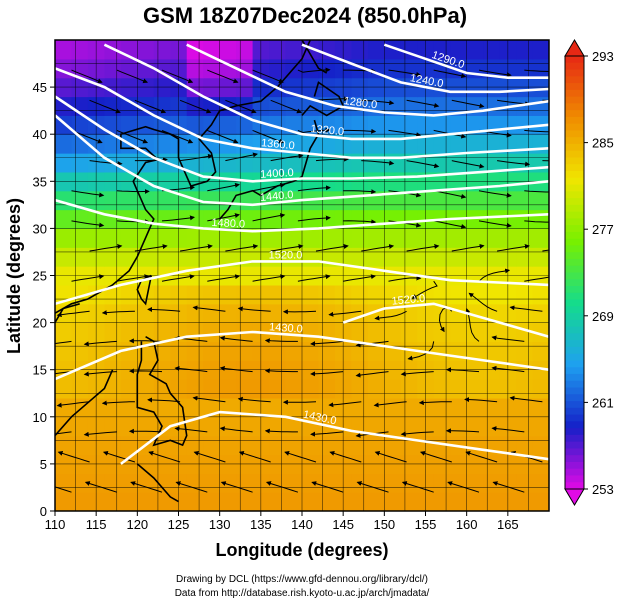  What do you see at coordinates (137, 524) in the screenshot?
I see `x-tick-label: 120` at bounding box center [137, 524].